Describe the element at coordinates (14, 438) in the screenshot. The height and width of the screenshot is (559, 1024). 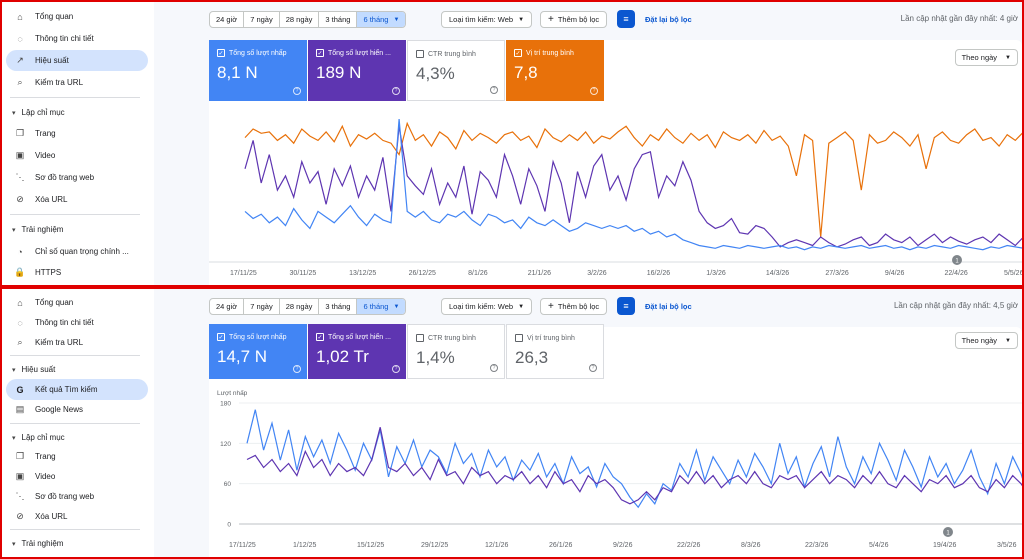
I see `caret-down-icon: ▾` at that location.